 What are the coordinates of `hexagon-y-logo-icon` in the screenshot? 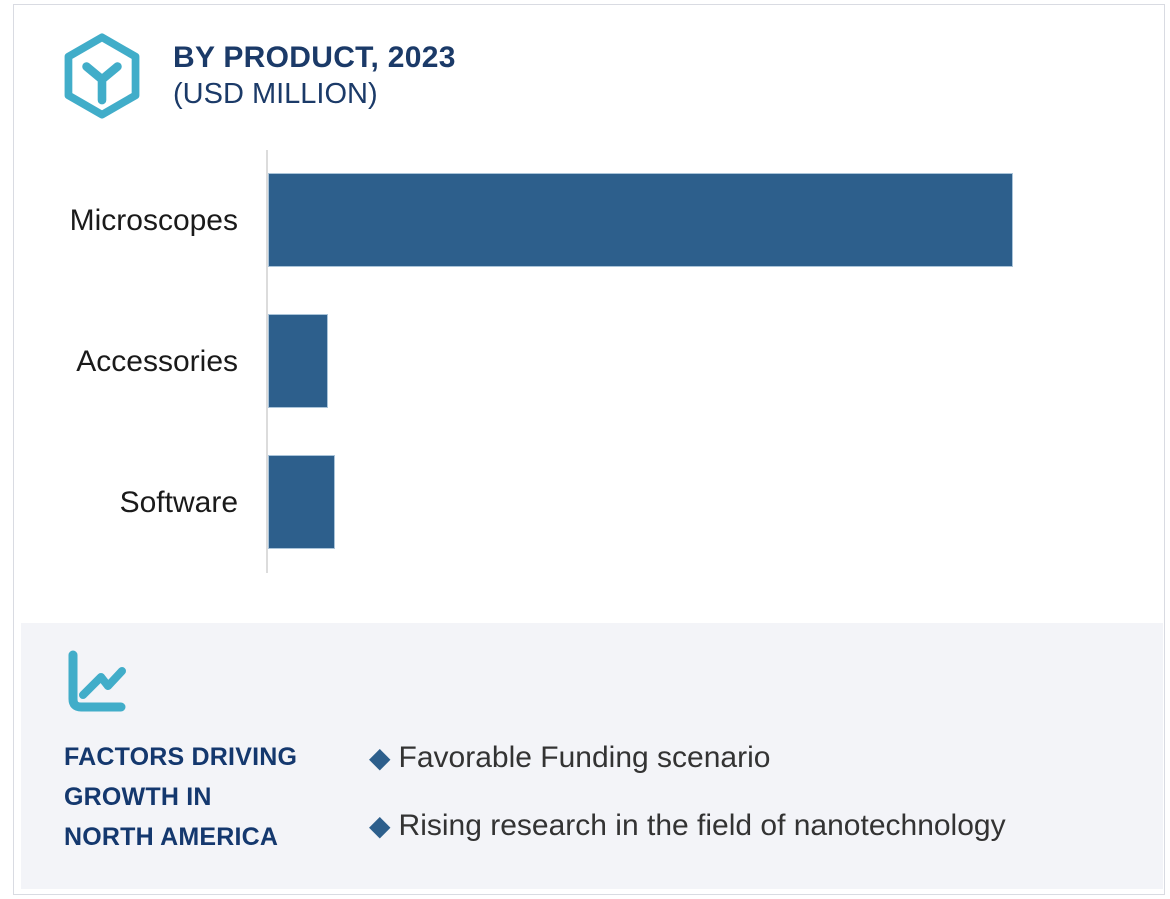 It's located at (102, 76).